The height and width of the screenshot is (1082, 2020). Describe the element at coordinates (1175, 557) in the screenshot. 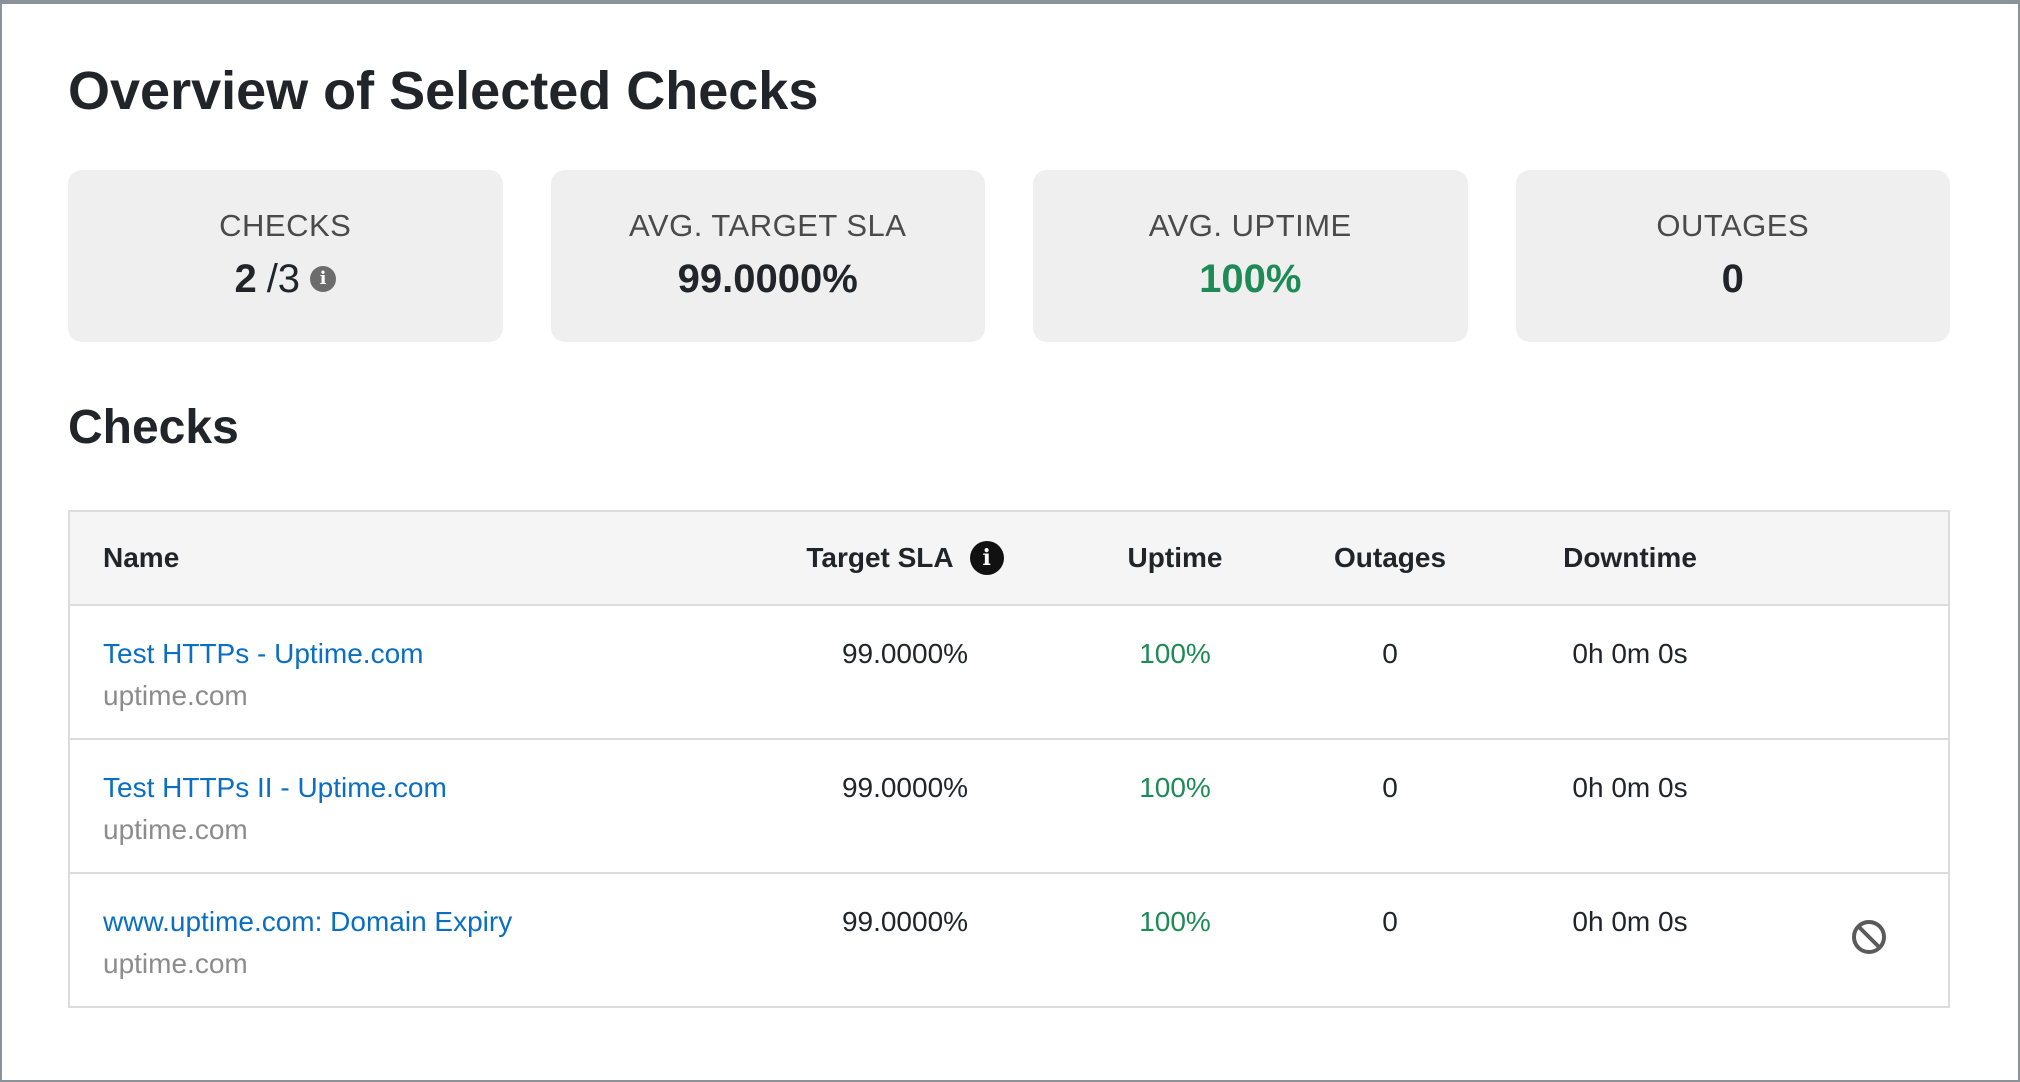

I see `column-header-uptime: Uptime` at that location.